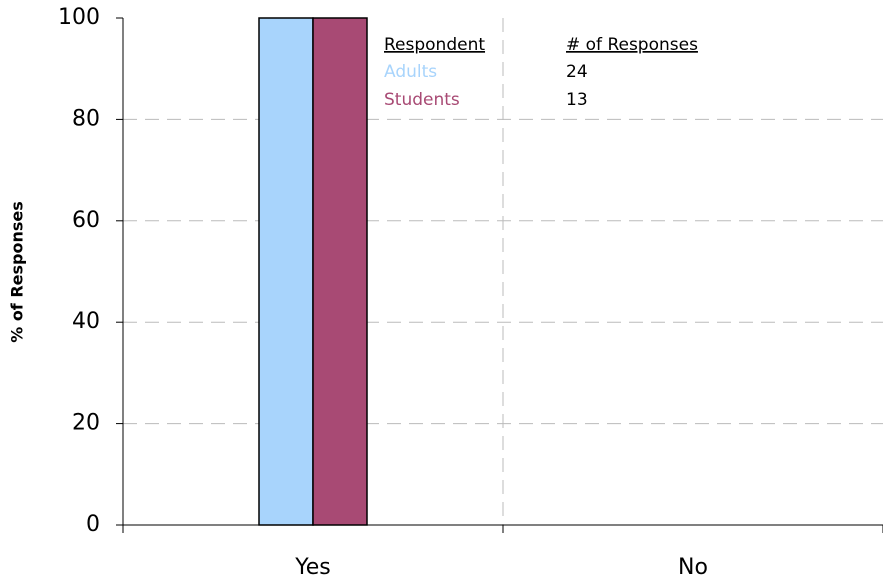 The height and width of the screenshot is (584, 883). Describe the element at coordinates (434, 45) in the screenshot. I see `legend-header: Respondent` at that location.